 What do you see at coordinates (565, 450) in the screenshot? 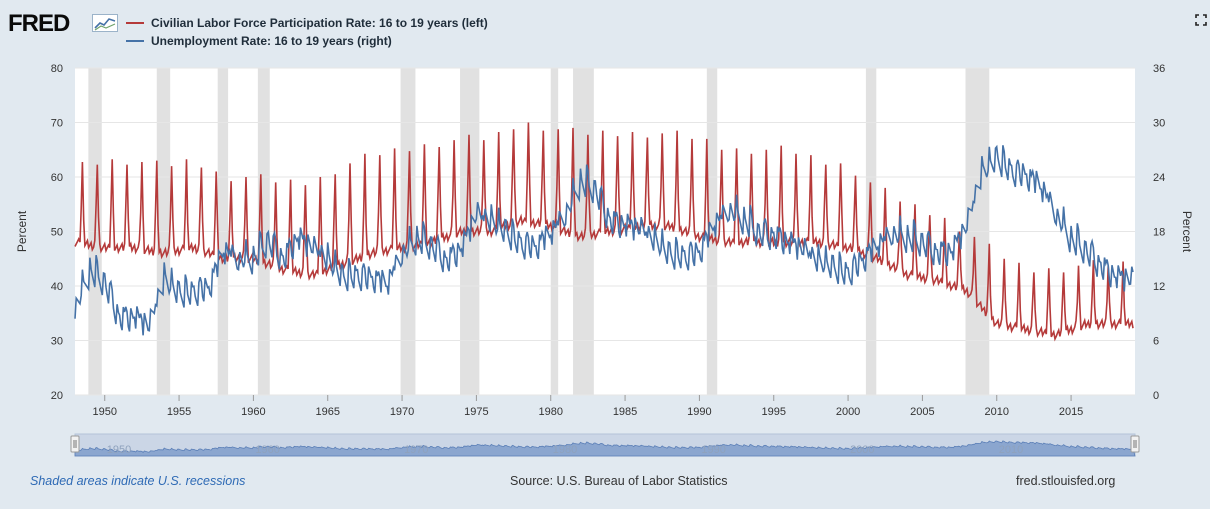
I see `navigator-label-1980: 1980` at bounding box center [565, 450].